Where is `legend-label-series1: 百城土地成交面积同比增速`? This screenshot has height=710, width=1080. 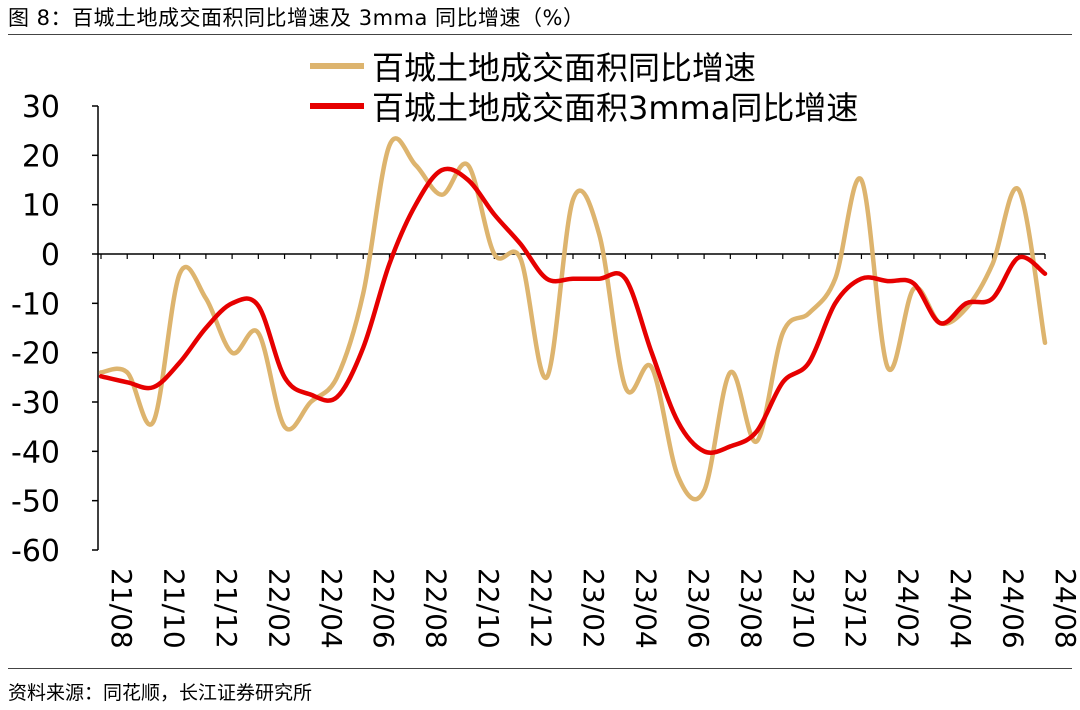
legend-label-series1: 百城土地成交面积同比增速 is located at coordinates (564, 68).